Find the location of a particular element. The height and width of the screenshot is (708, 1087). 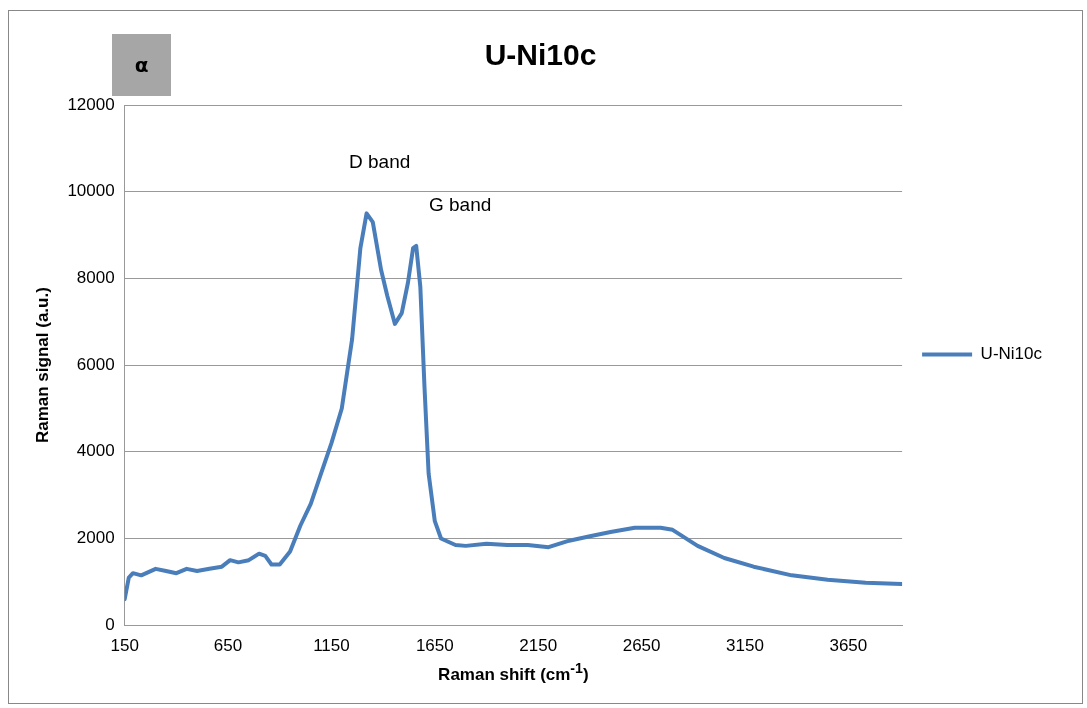

y-axis-title: Raman signal (a.u.) is located at coordinates (42, 365).